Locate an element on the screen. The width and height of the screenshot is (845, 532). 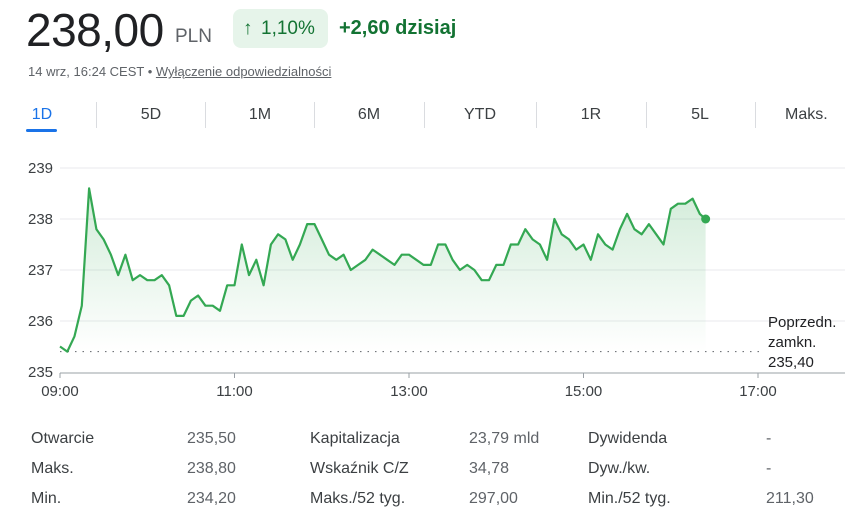
stat-label: Maks./52 tyg. is located at coordinates (358, 498).